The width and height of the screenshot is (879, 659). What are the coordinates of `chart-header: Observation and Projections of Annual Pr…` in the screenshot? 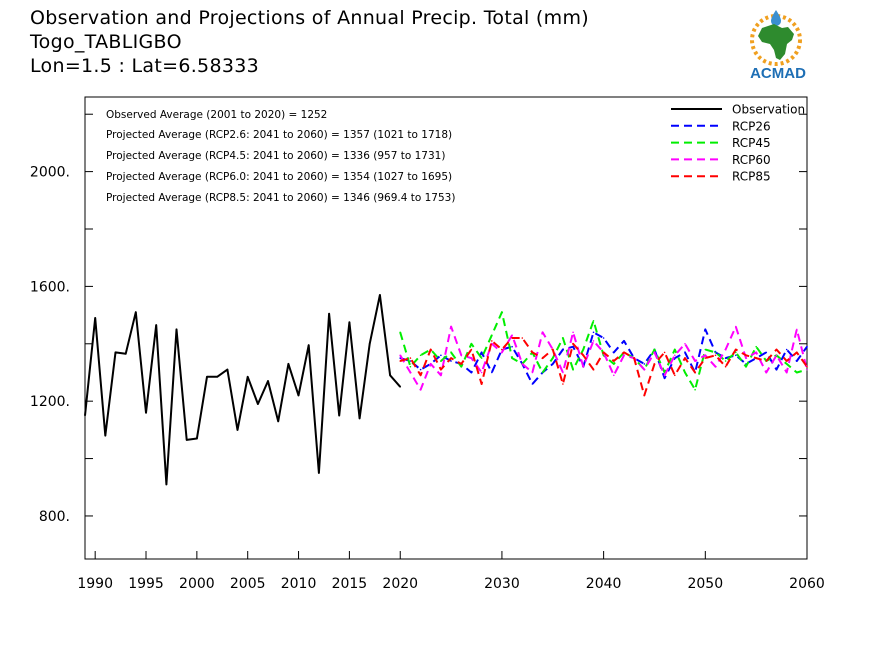 It's located at (309, 42).